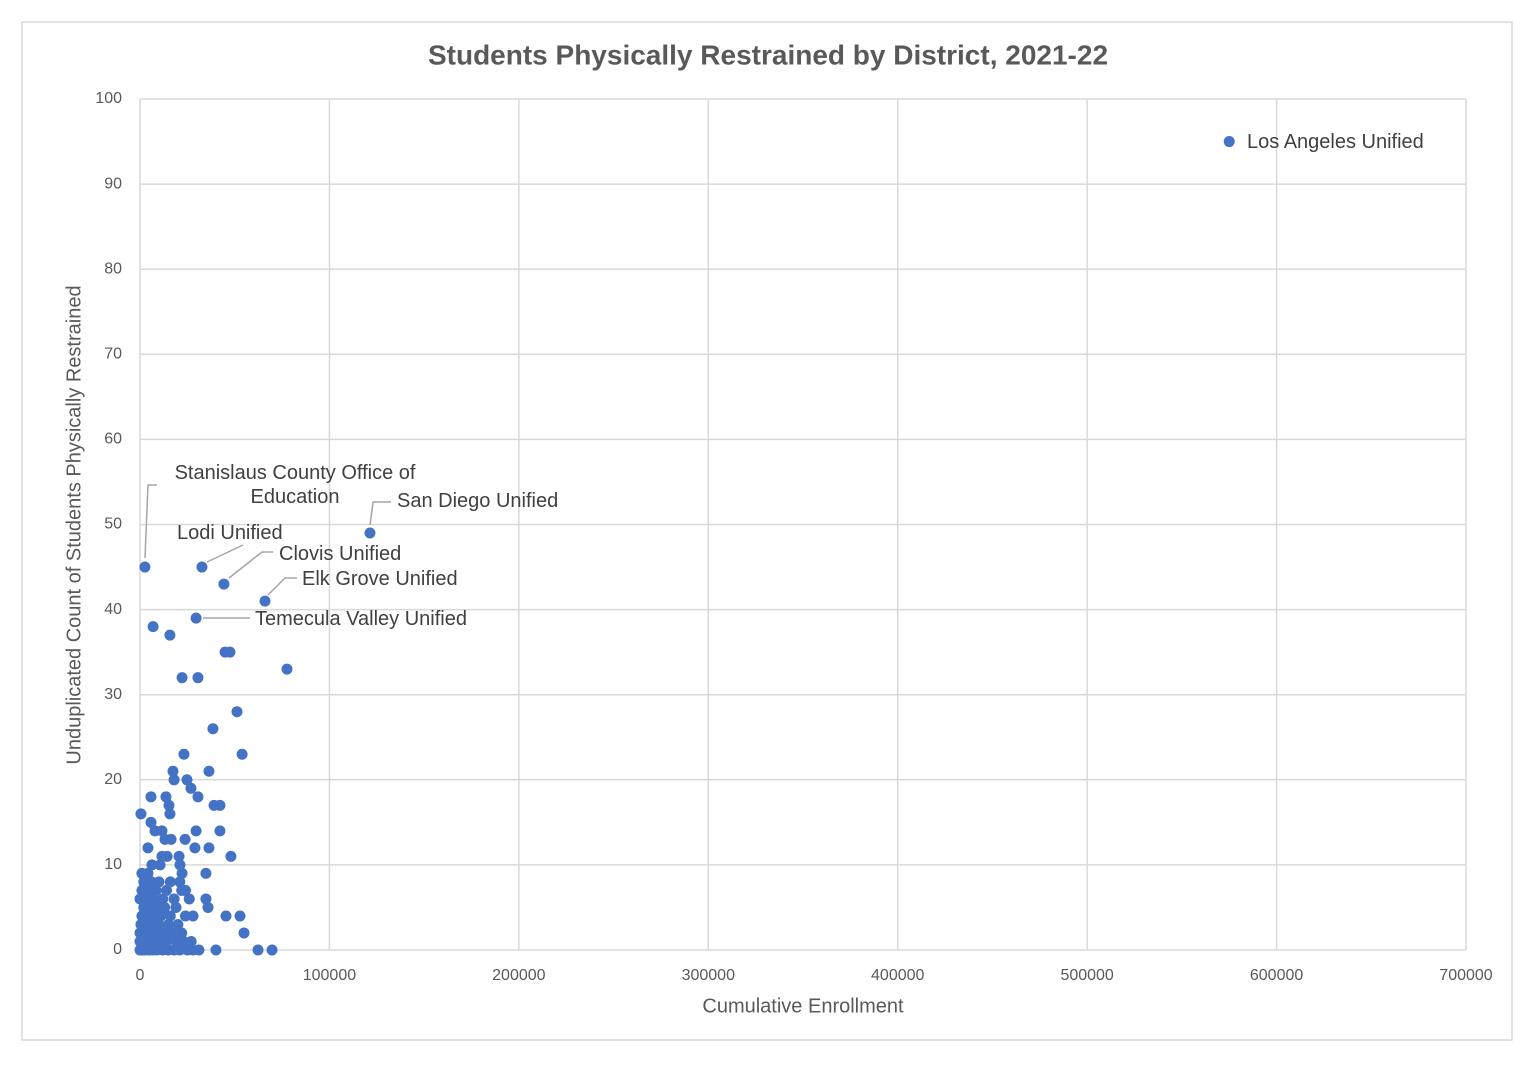 The image size is (1536, 1071). Describe the element at coordinates (897, 975) in the screenshot. I see `x-tick-label: 400000` at that location.